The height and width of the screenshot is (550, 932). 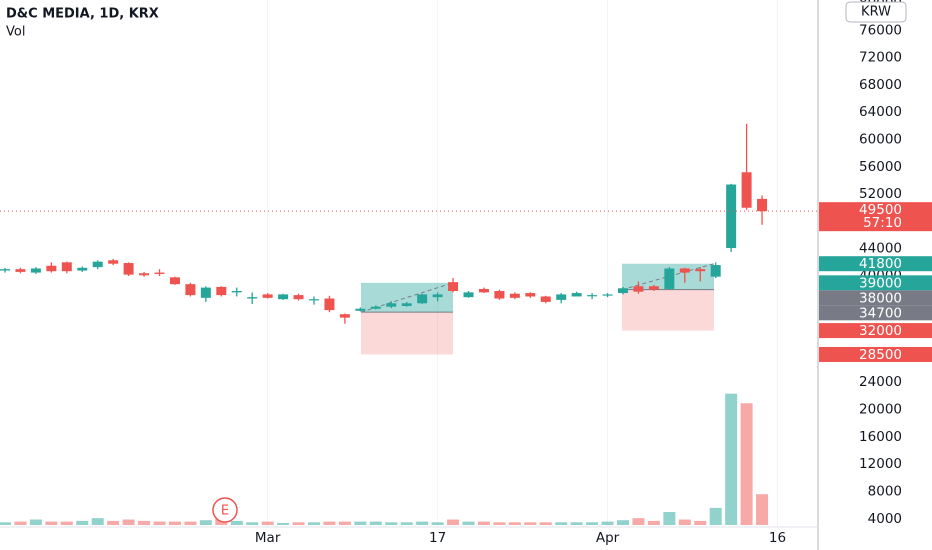 I want to click on last-price-label: 49500, so click(x=880, y=210).